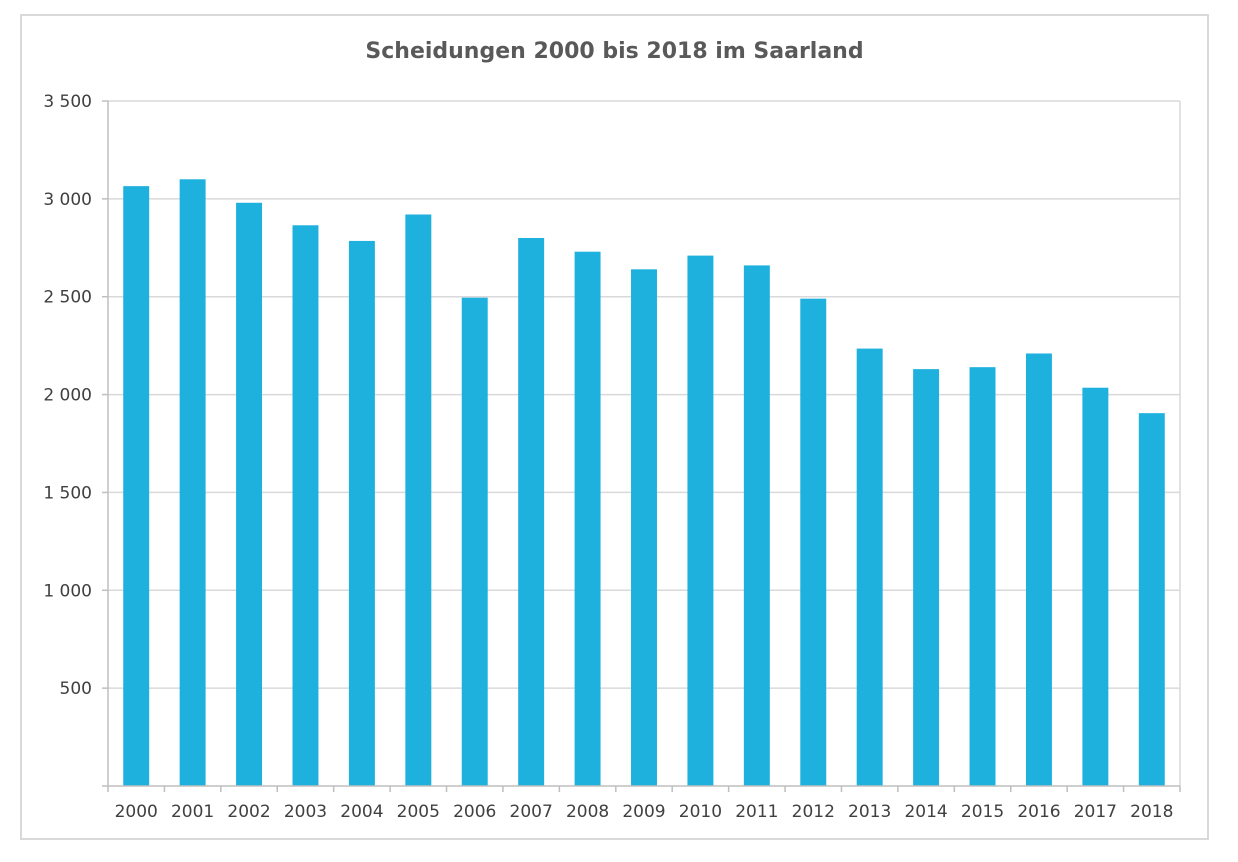 This screenshot has width=1238, height=862. I want to click on bar-2006, so click(474, 541).